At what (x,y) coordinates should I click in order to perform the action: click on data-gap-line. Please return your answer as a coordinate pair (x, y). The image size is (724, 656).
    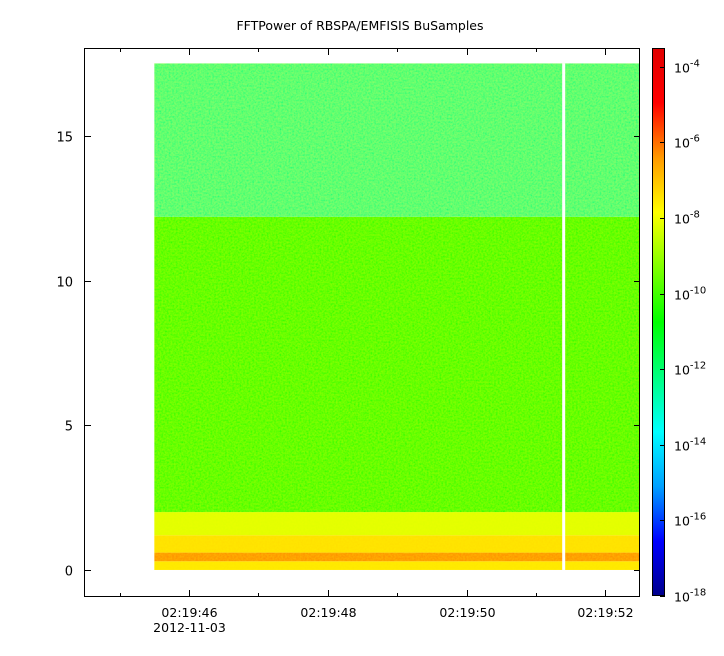
    Looking at the image, I should click on (564, 316).